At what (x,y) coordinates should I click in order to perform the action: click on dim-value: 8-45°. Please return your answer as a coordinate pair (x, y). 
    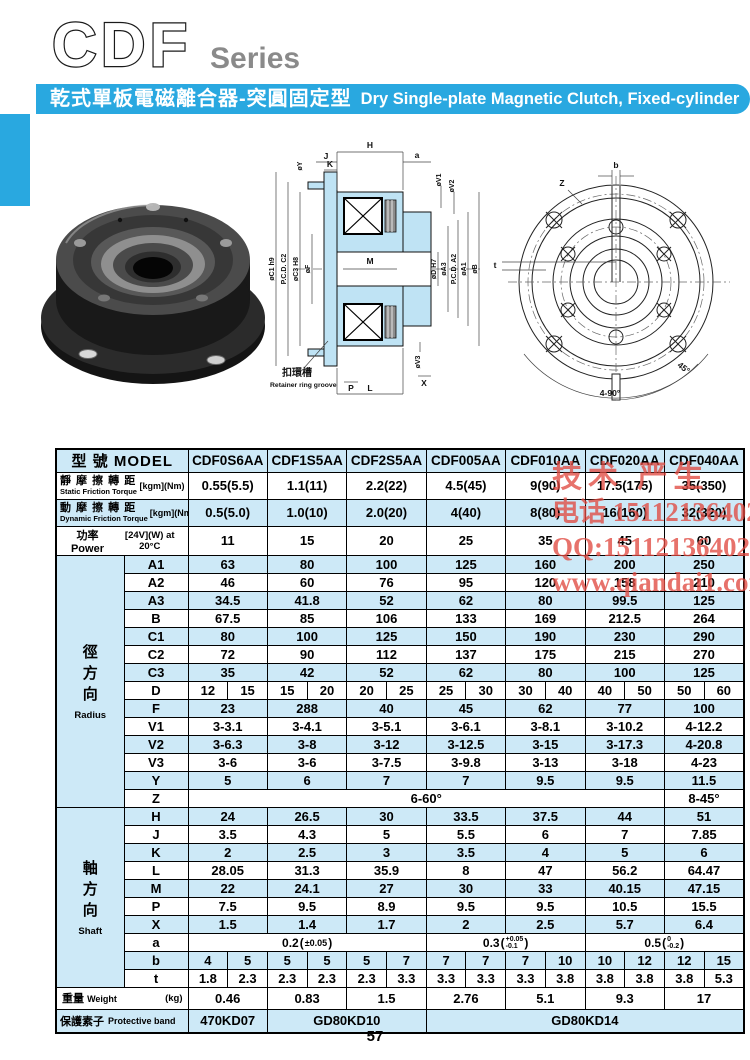
    Looking at the image, I should click on (704, 798).